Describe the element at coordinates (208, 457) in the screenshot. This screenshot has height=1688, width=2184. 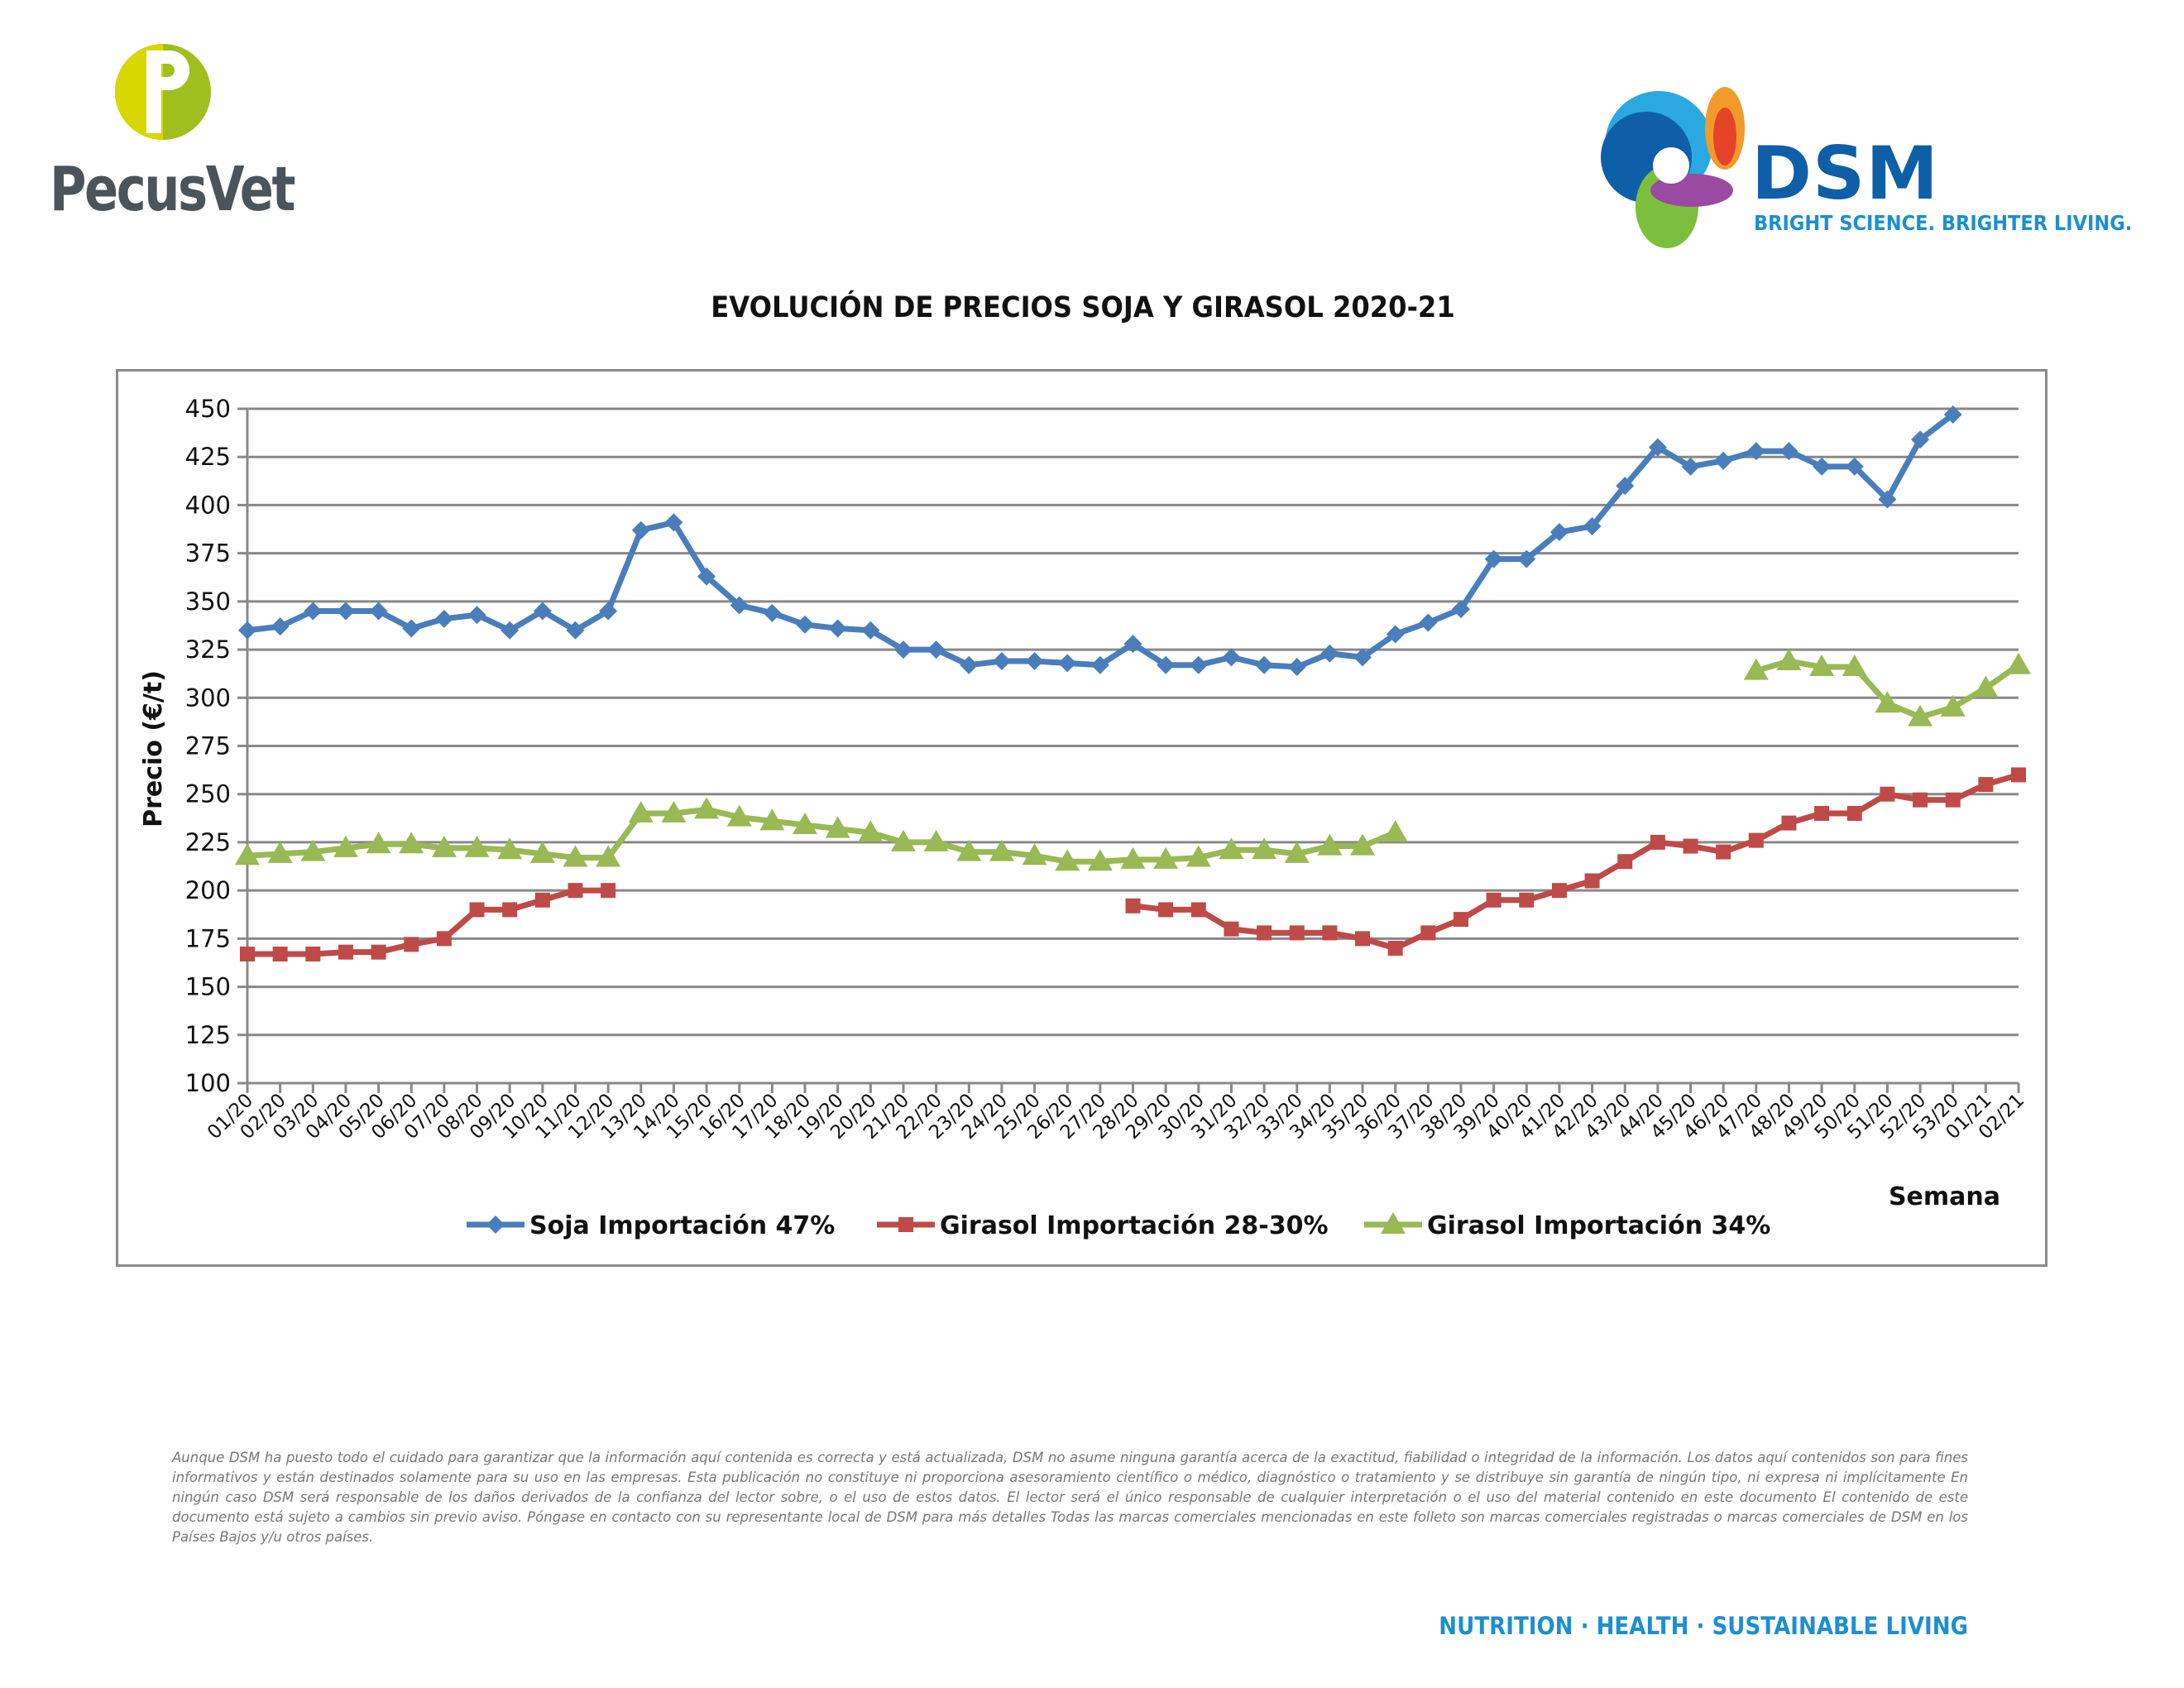
I see `y-tick-label: 425` at that location.